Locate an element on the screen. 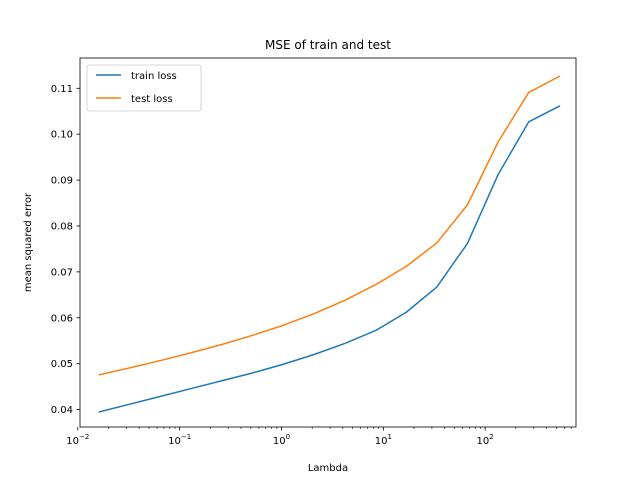 The height and width of the screenshot is (480, 640). y-tick-label: 0.08 is located at coordinates (62, 226).